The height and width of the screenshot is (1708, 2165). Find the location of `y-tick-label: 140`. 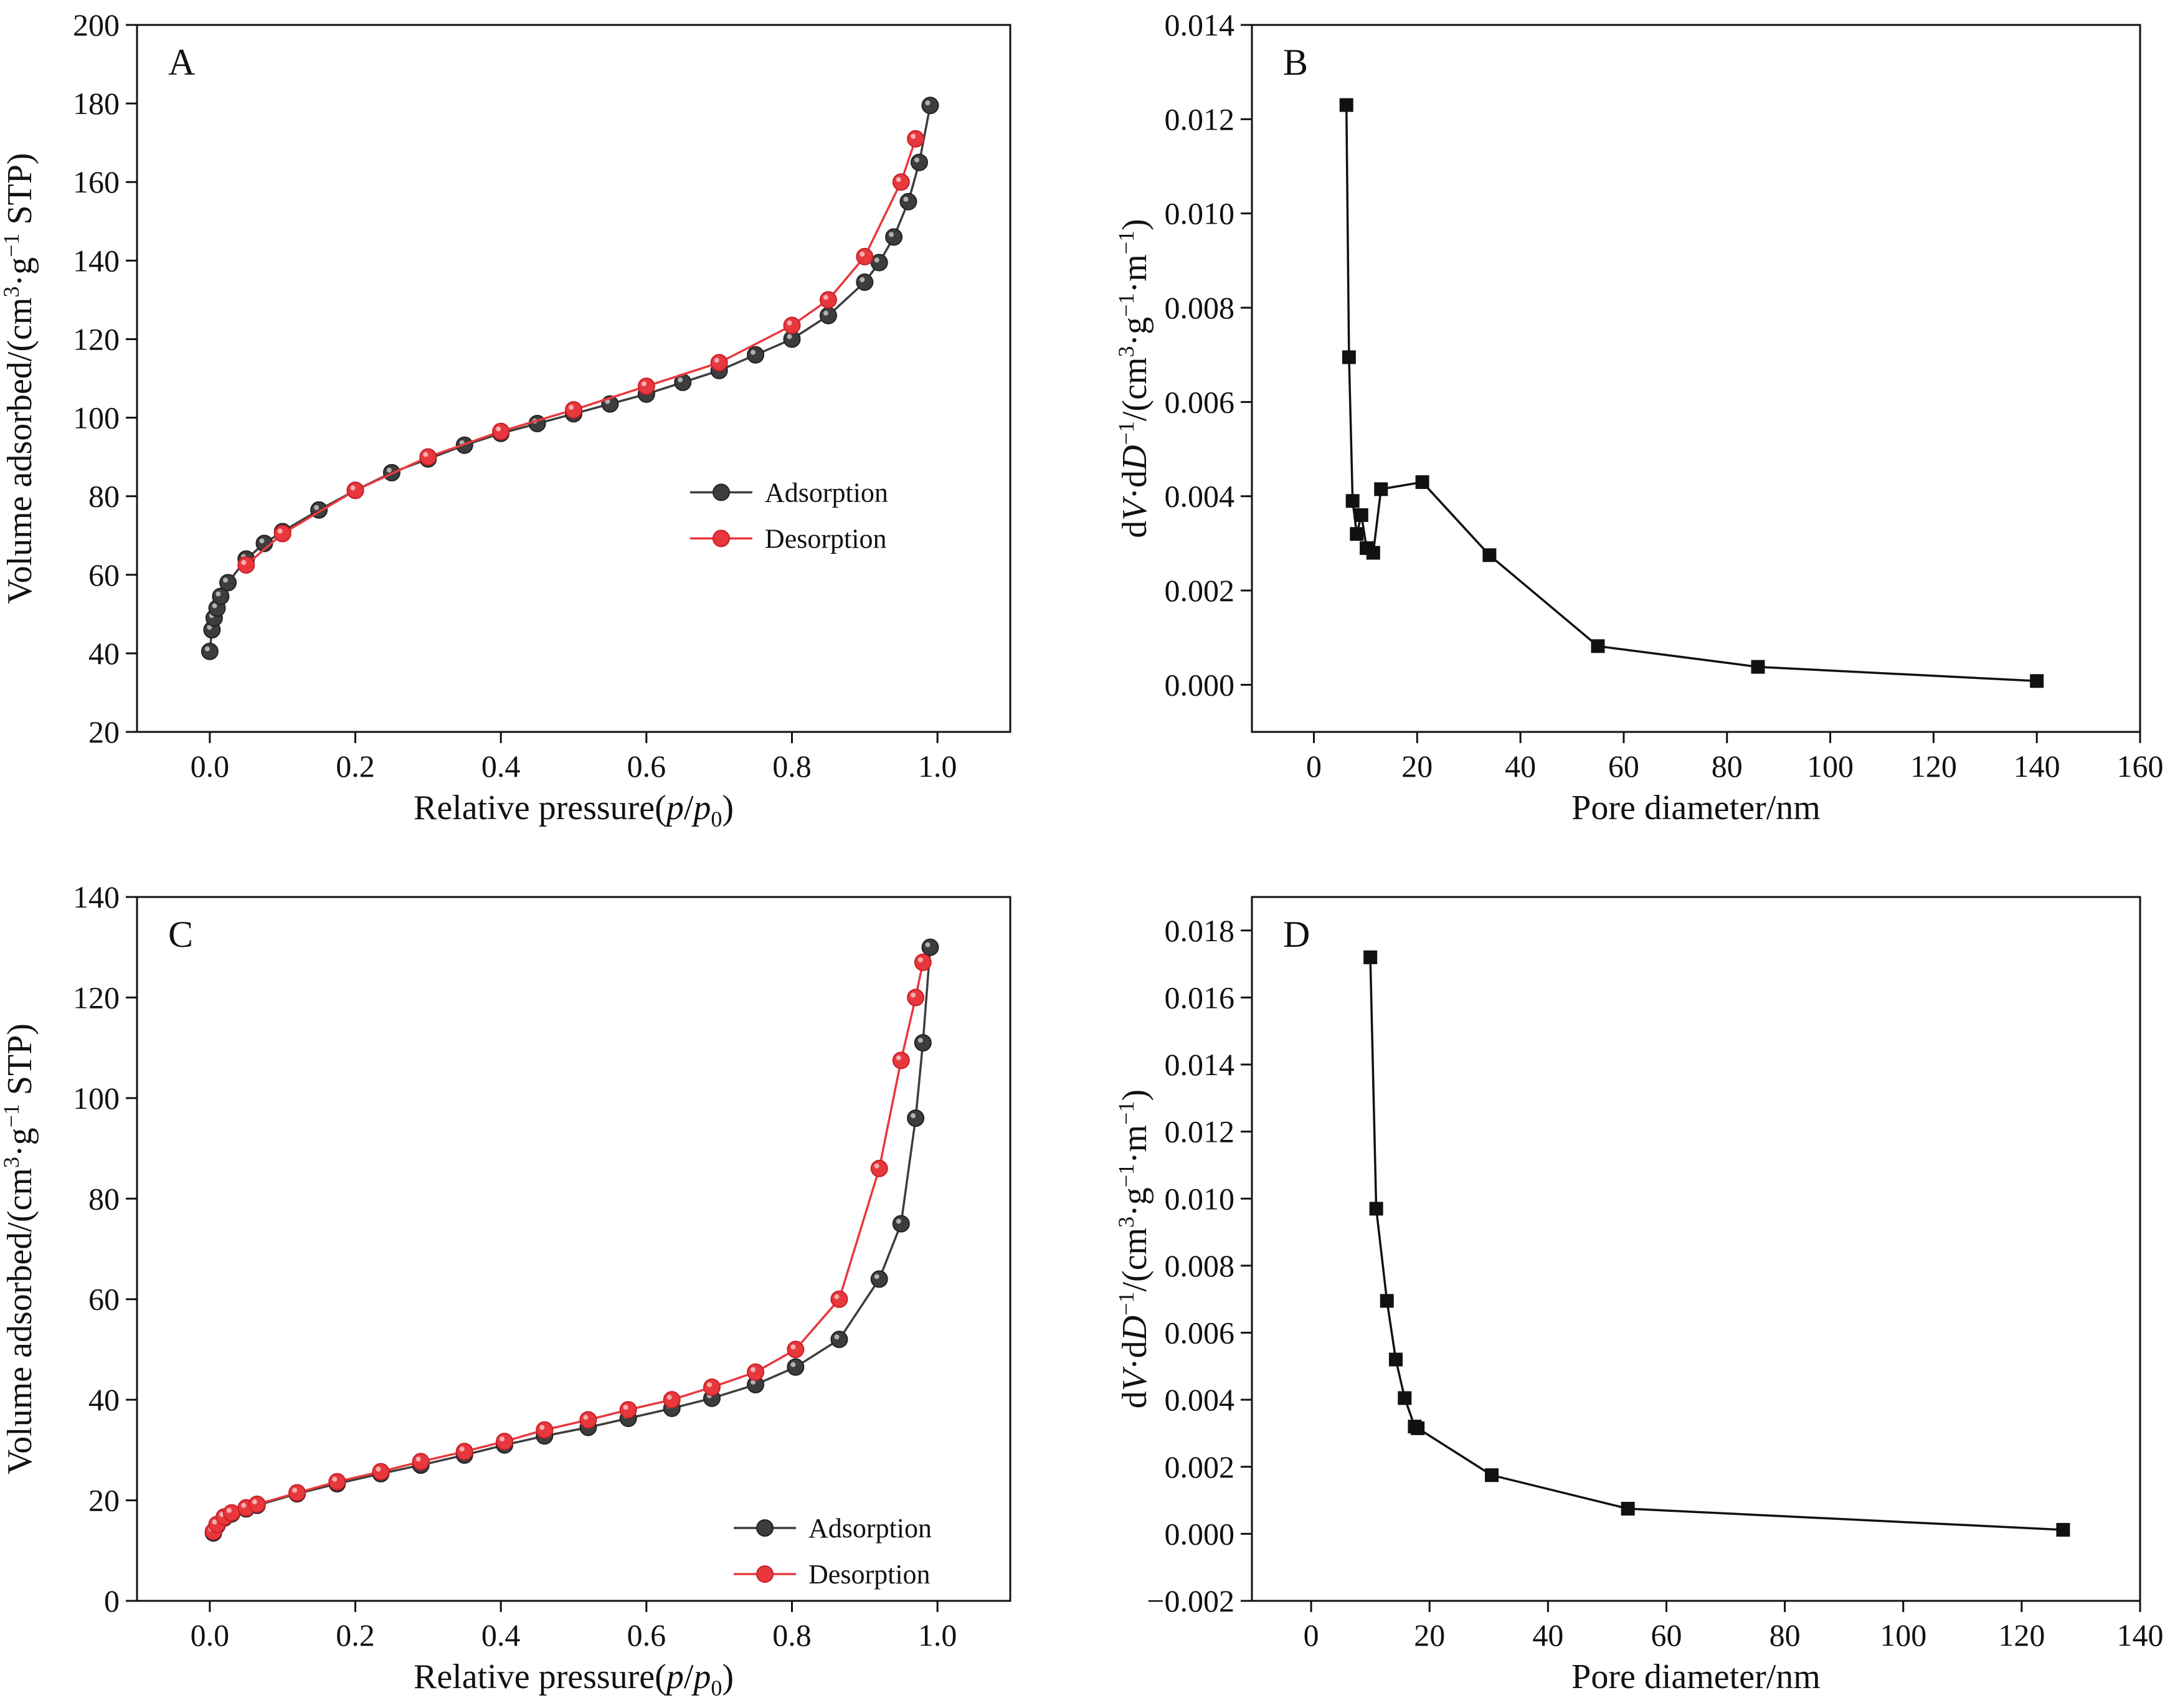

y-tick-label: 140 is located at coordinates (97, 897).